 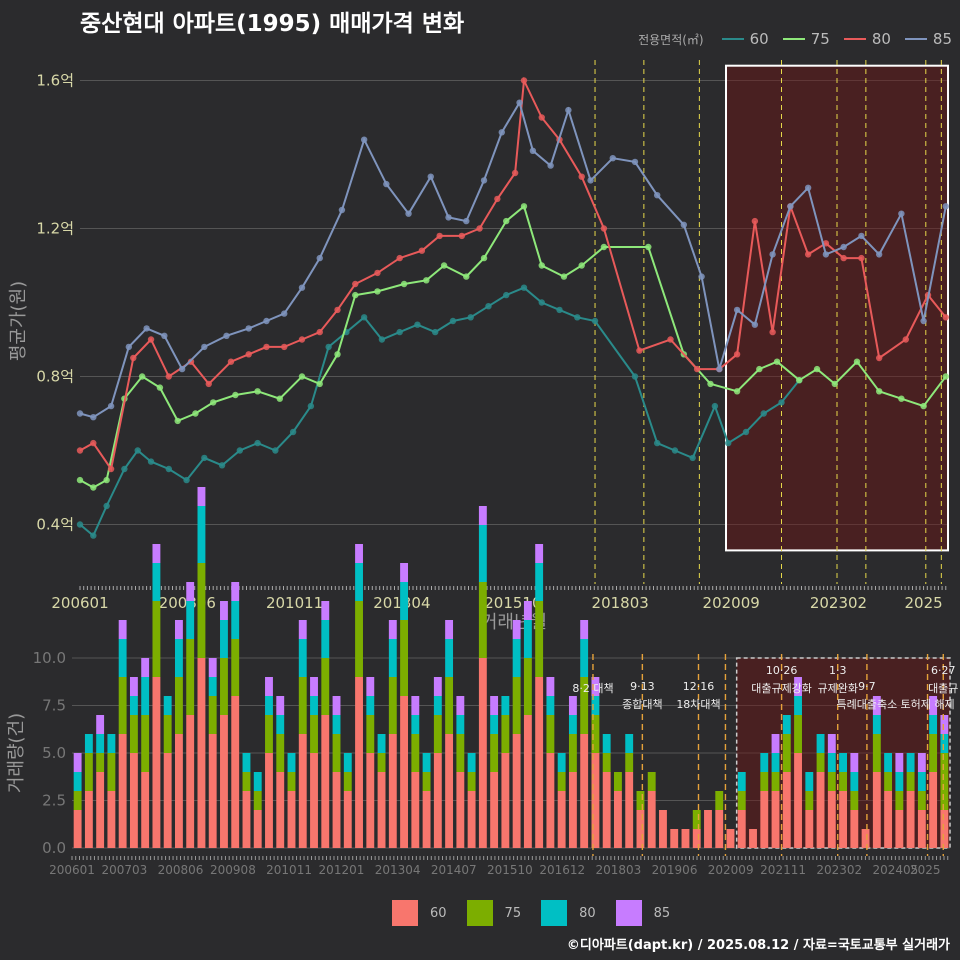 I want to click on y-tick-label: 1.6억, so click(x=55, y=81).